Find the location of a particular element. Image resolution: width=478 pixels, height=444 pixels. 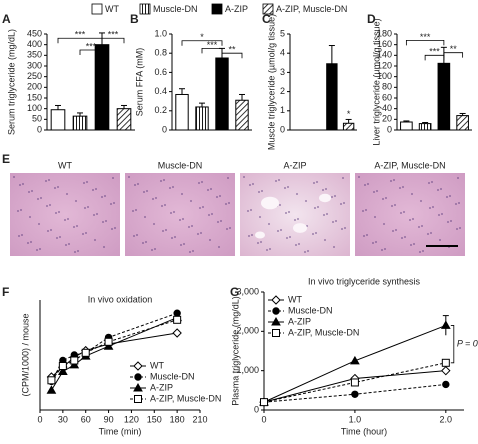

panel-label: D is located at coordinates (371, 19).